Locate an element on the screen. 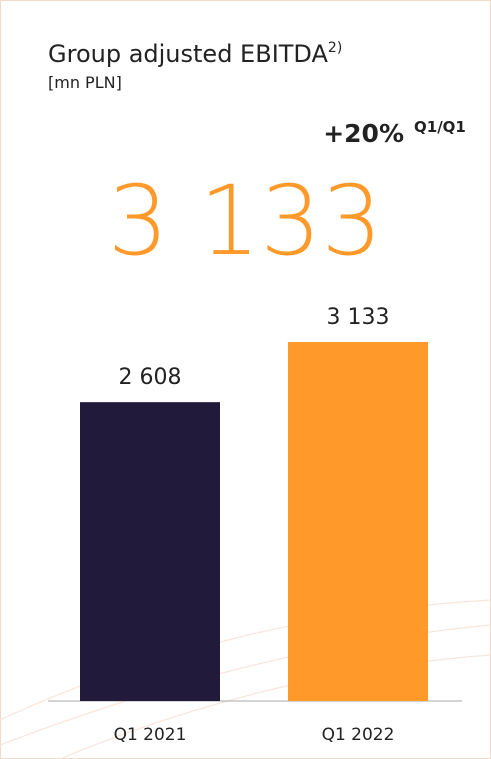 This screenshot has height=759, width=491. subtitle: [mn PLN] is located at coordinates (85, 82).